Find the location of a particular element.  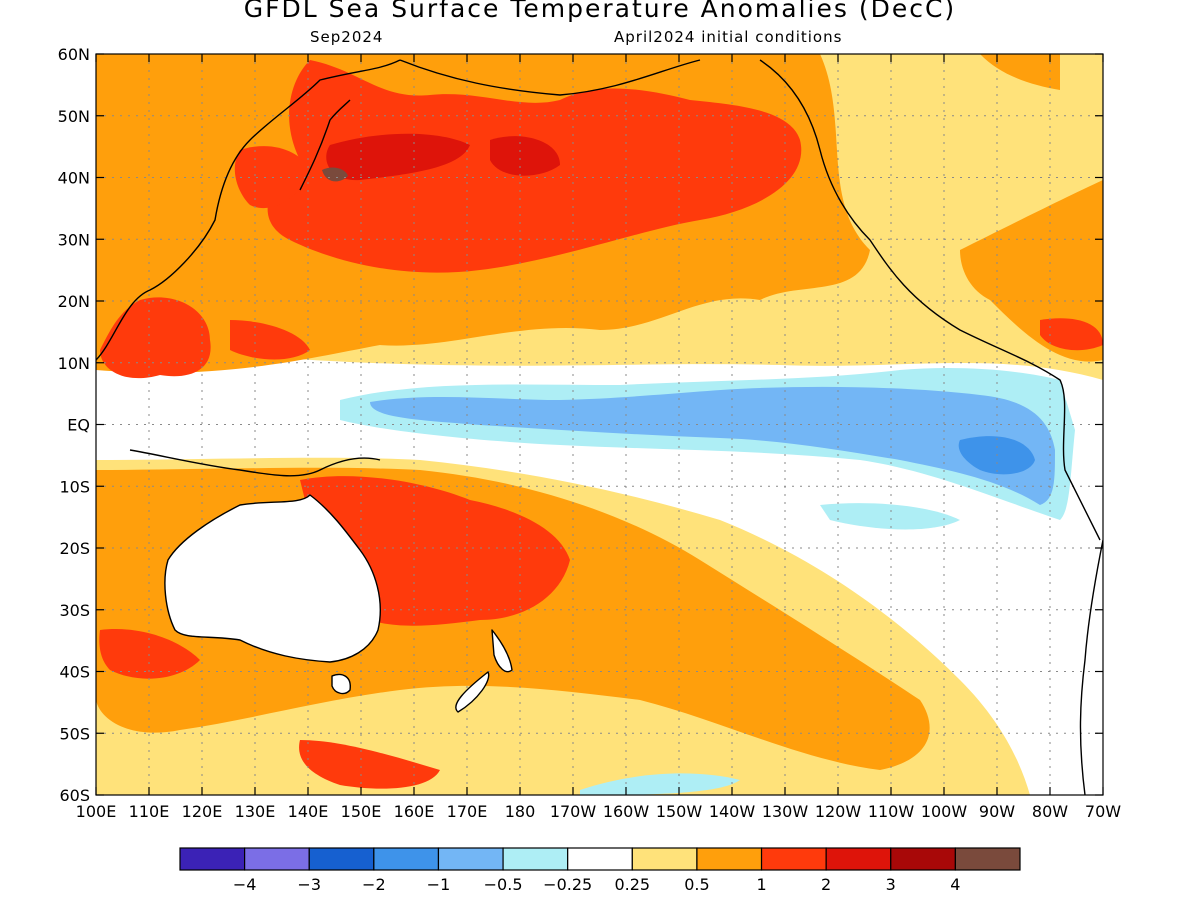

colorbar-label: −4 is located at coordinates (245, 884).